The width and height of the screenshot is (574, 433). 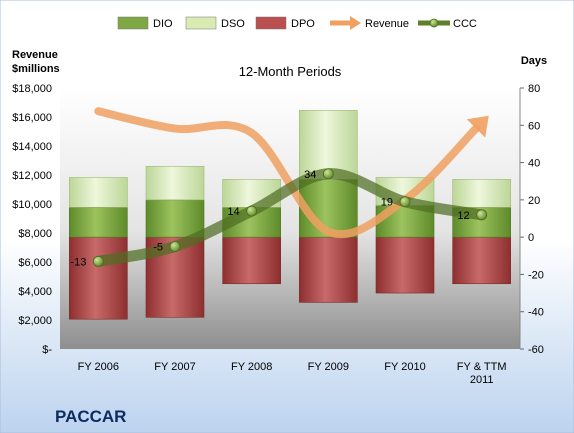 What do you see at coordinates (163, 24) in the screenshot?
I see `legend-label-dio: DIO` at bounding box center [163, 24].